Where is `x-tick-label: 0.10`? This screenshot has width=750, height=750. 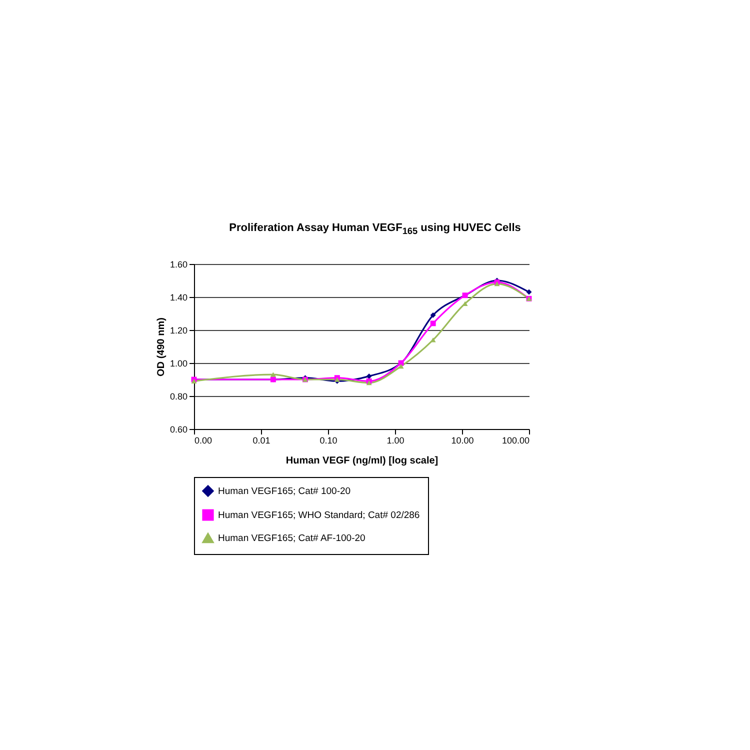
x-tick-label: 0.10 is located at coordinates (329, 441).